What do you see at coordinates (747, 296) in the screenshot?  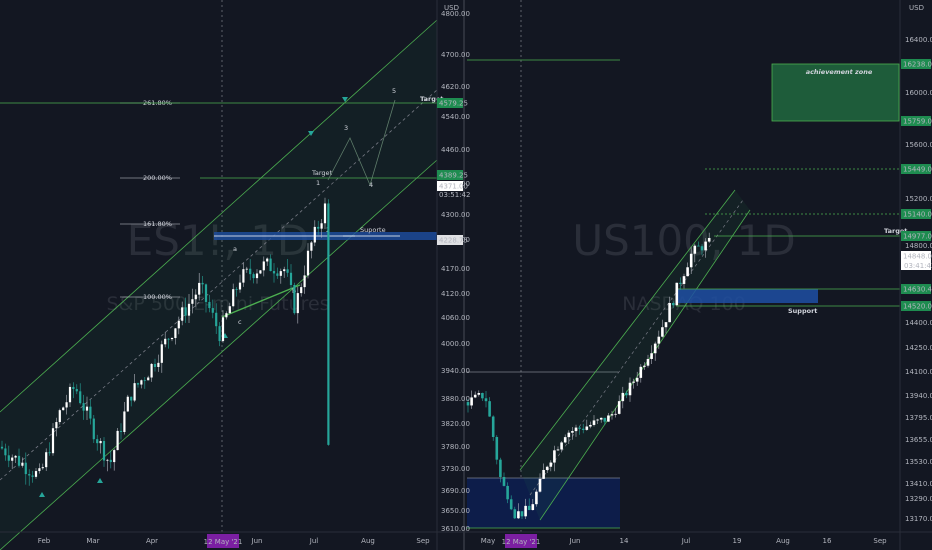 I see `right-support-zone` at bounding box center [747, 296].